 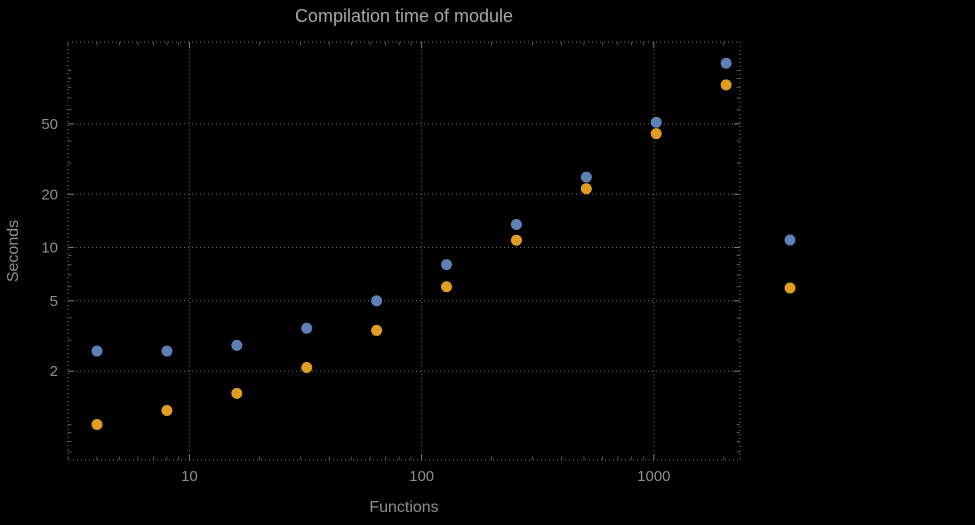 I want to click on y-tick-label: 20, so click(x=49, y=194).